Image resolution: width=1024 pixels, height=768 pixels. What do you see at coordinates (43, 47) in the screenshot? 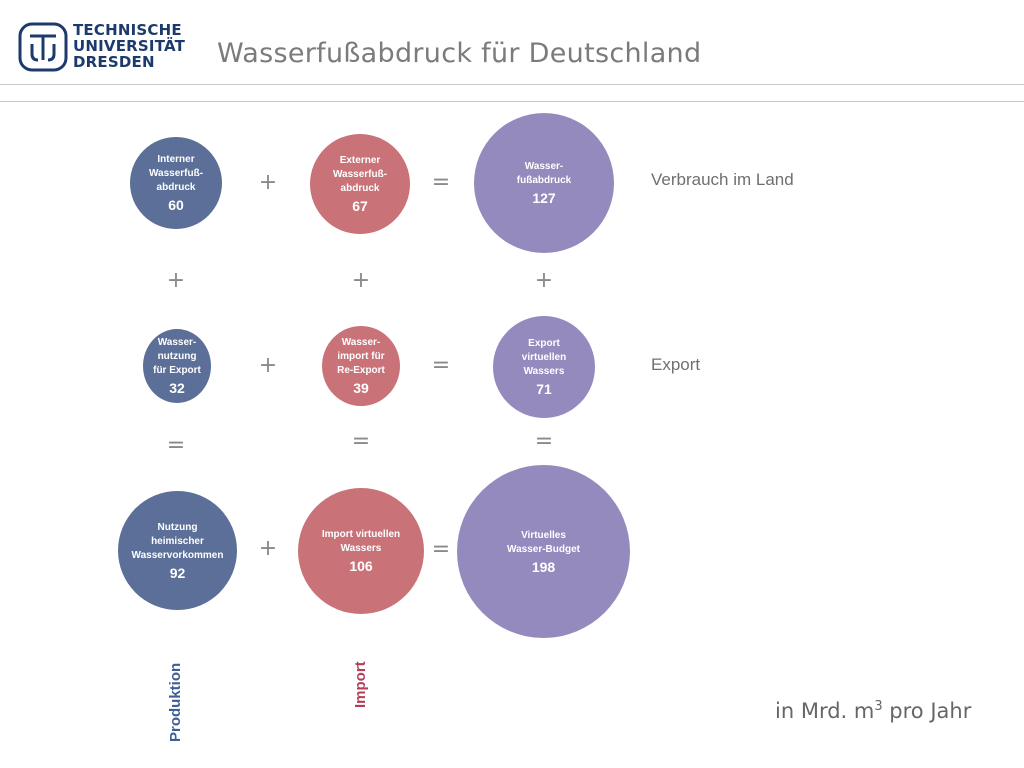
I see `tu-logo-icon` at bounding box center [43, 47].